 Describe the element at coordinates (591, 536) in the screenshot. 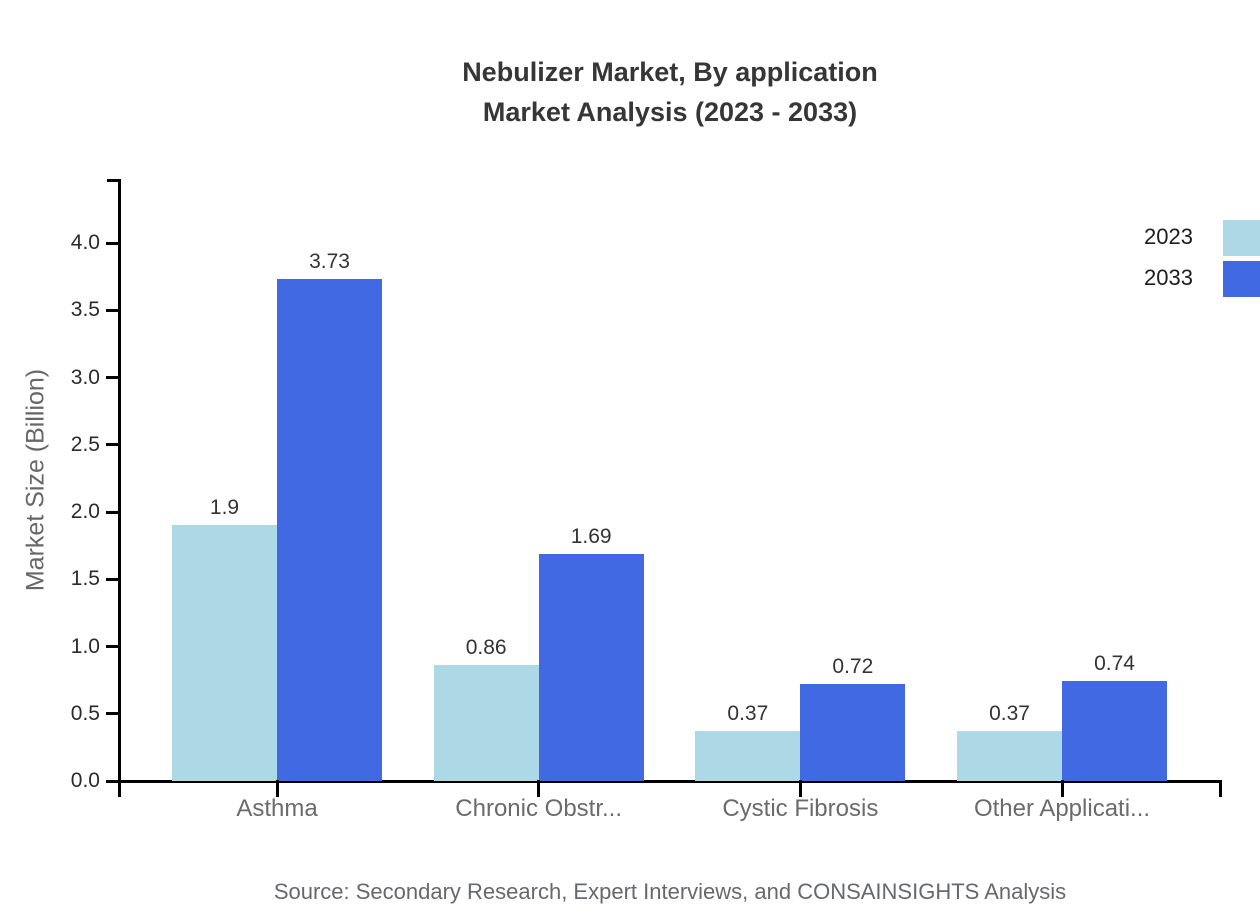

I see `value-label-2033-chronic-obstr: 1.69` at that location.